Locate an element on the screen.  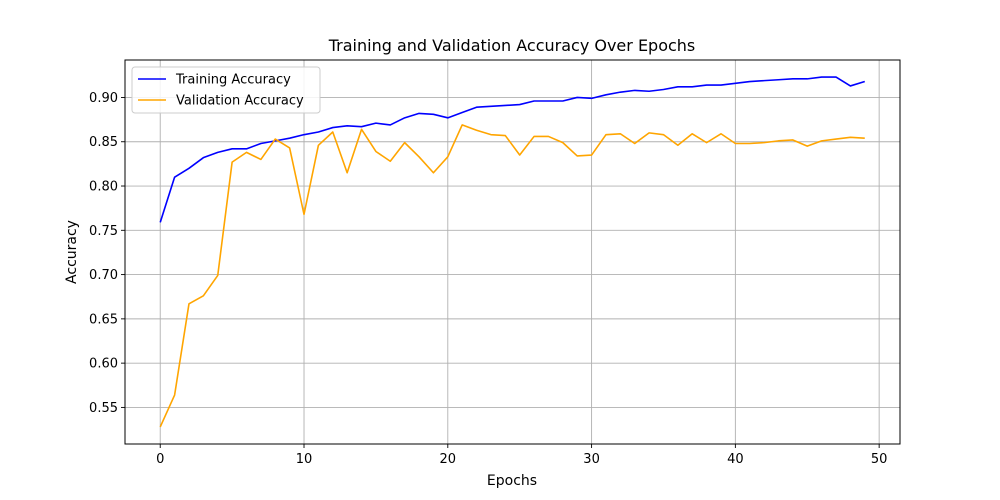
x-tick-label: 30 is located at coordinates (591, 459).